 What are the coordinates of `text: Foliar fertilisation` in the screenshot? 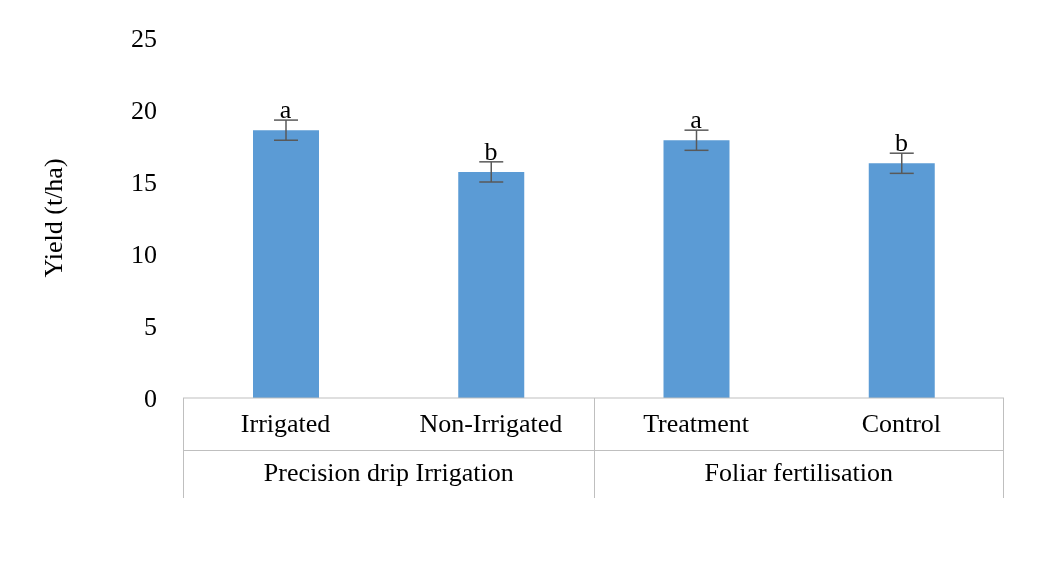 It's located at (798, 473).